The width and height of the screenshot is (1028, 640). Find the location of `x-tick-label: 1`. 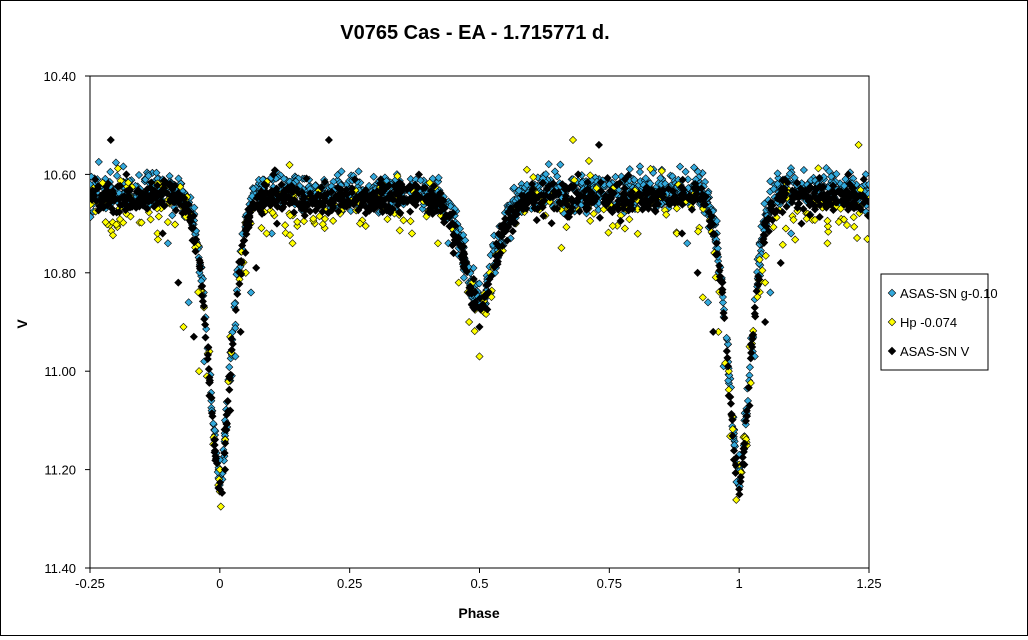

x-tick-label: 1 is located at coordinates (739, 583).